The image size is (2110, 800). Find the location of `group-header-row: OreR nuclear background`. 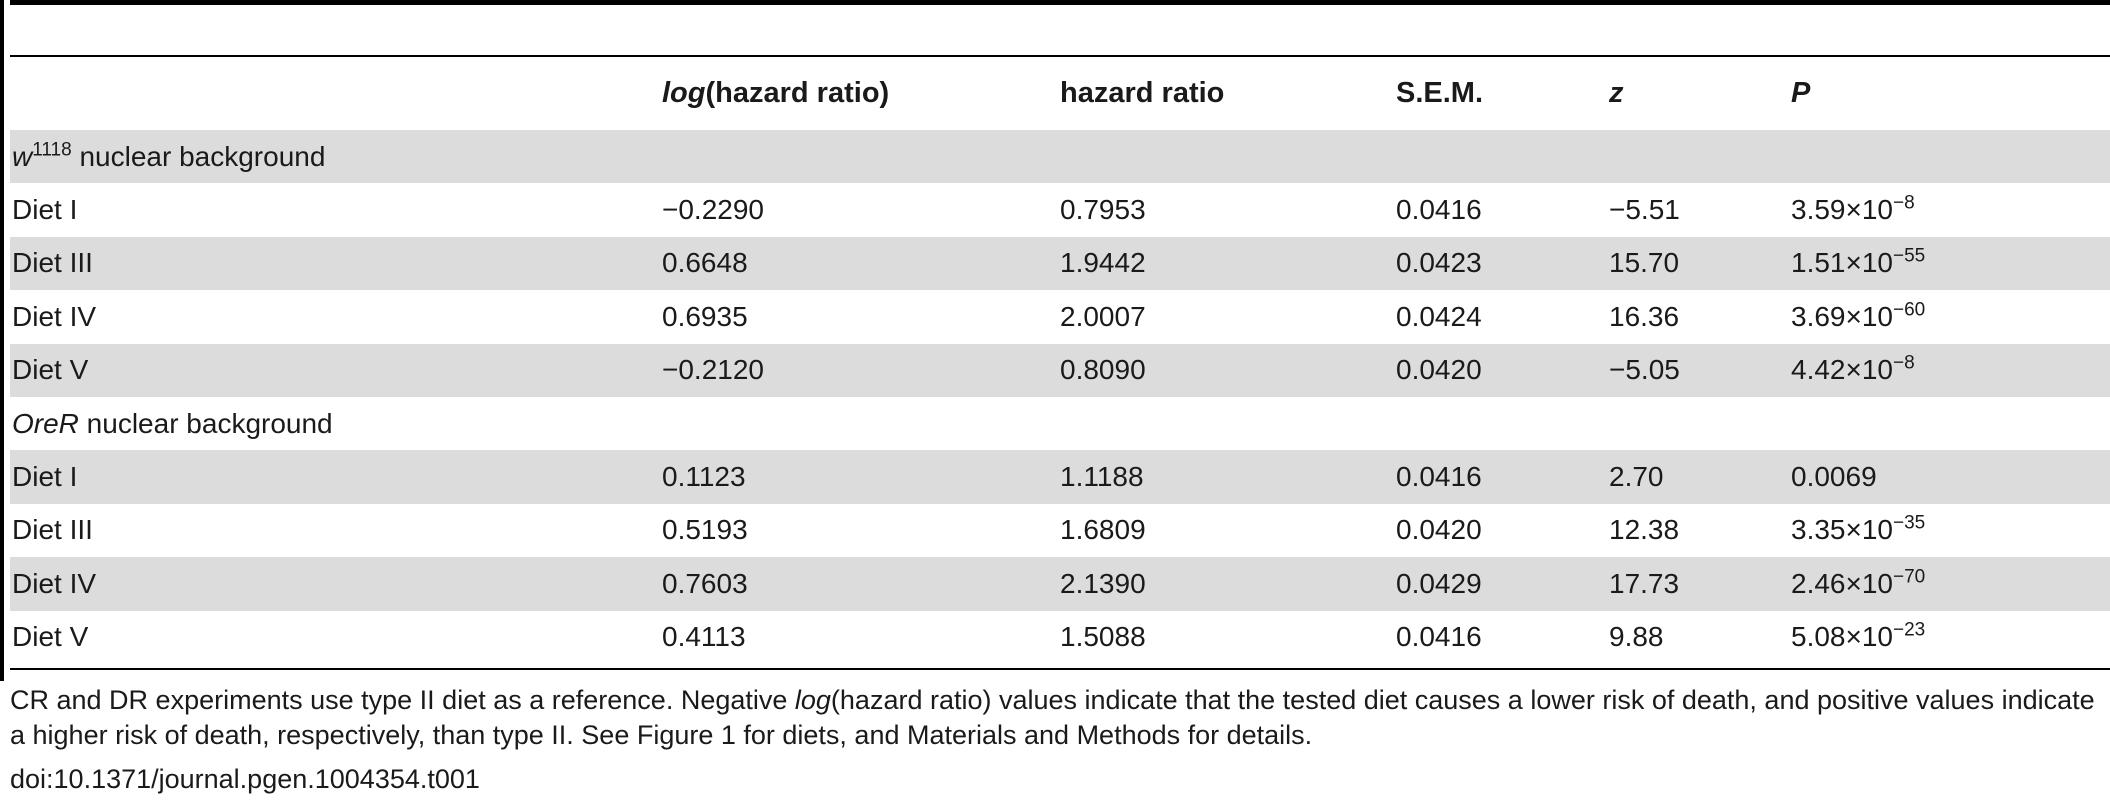

group-header-row: OreR nuclear background is located at coordinates (1060, 423).